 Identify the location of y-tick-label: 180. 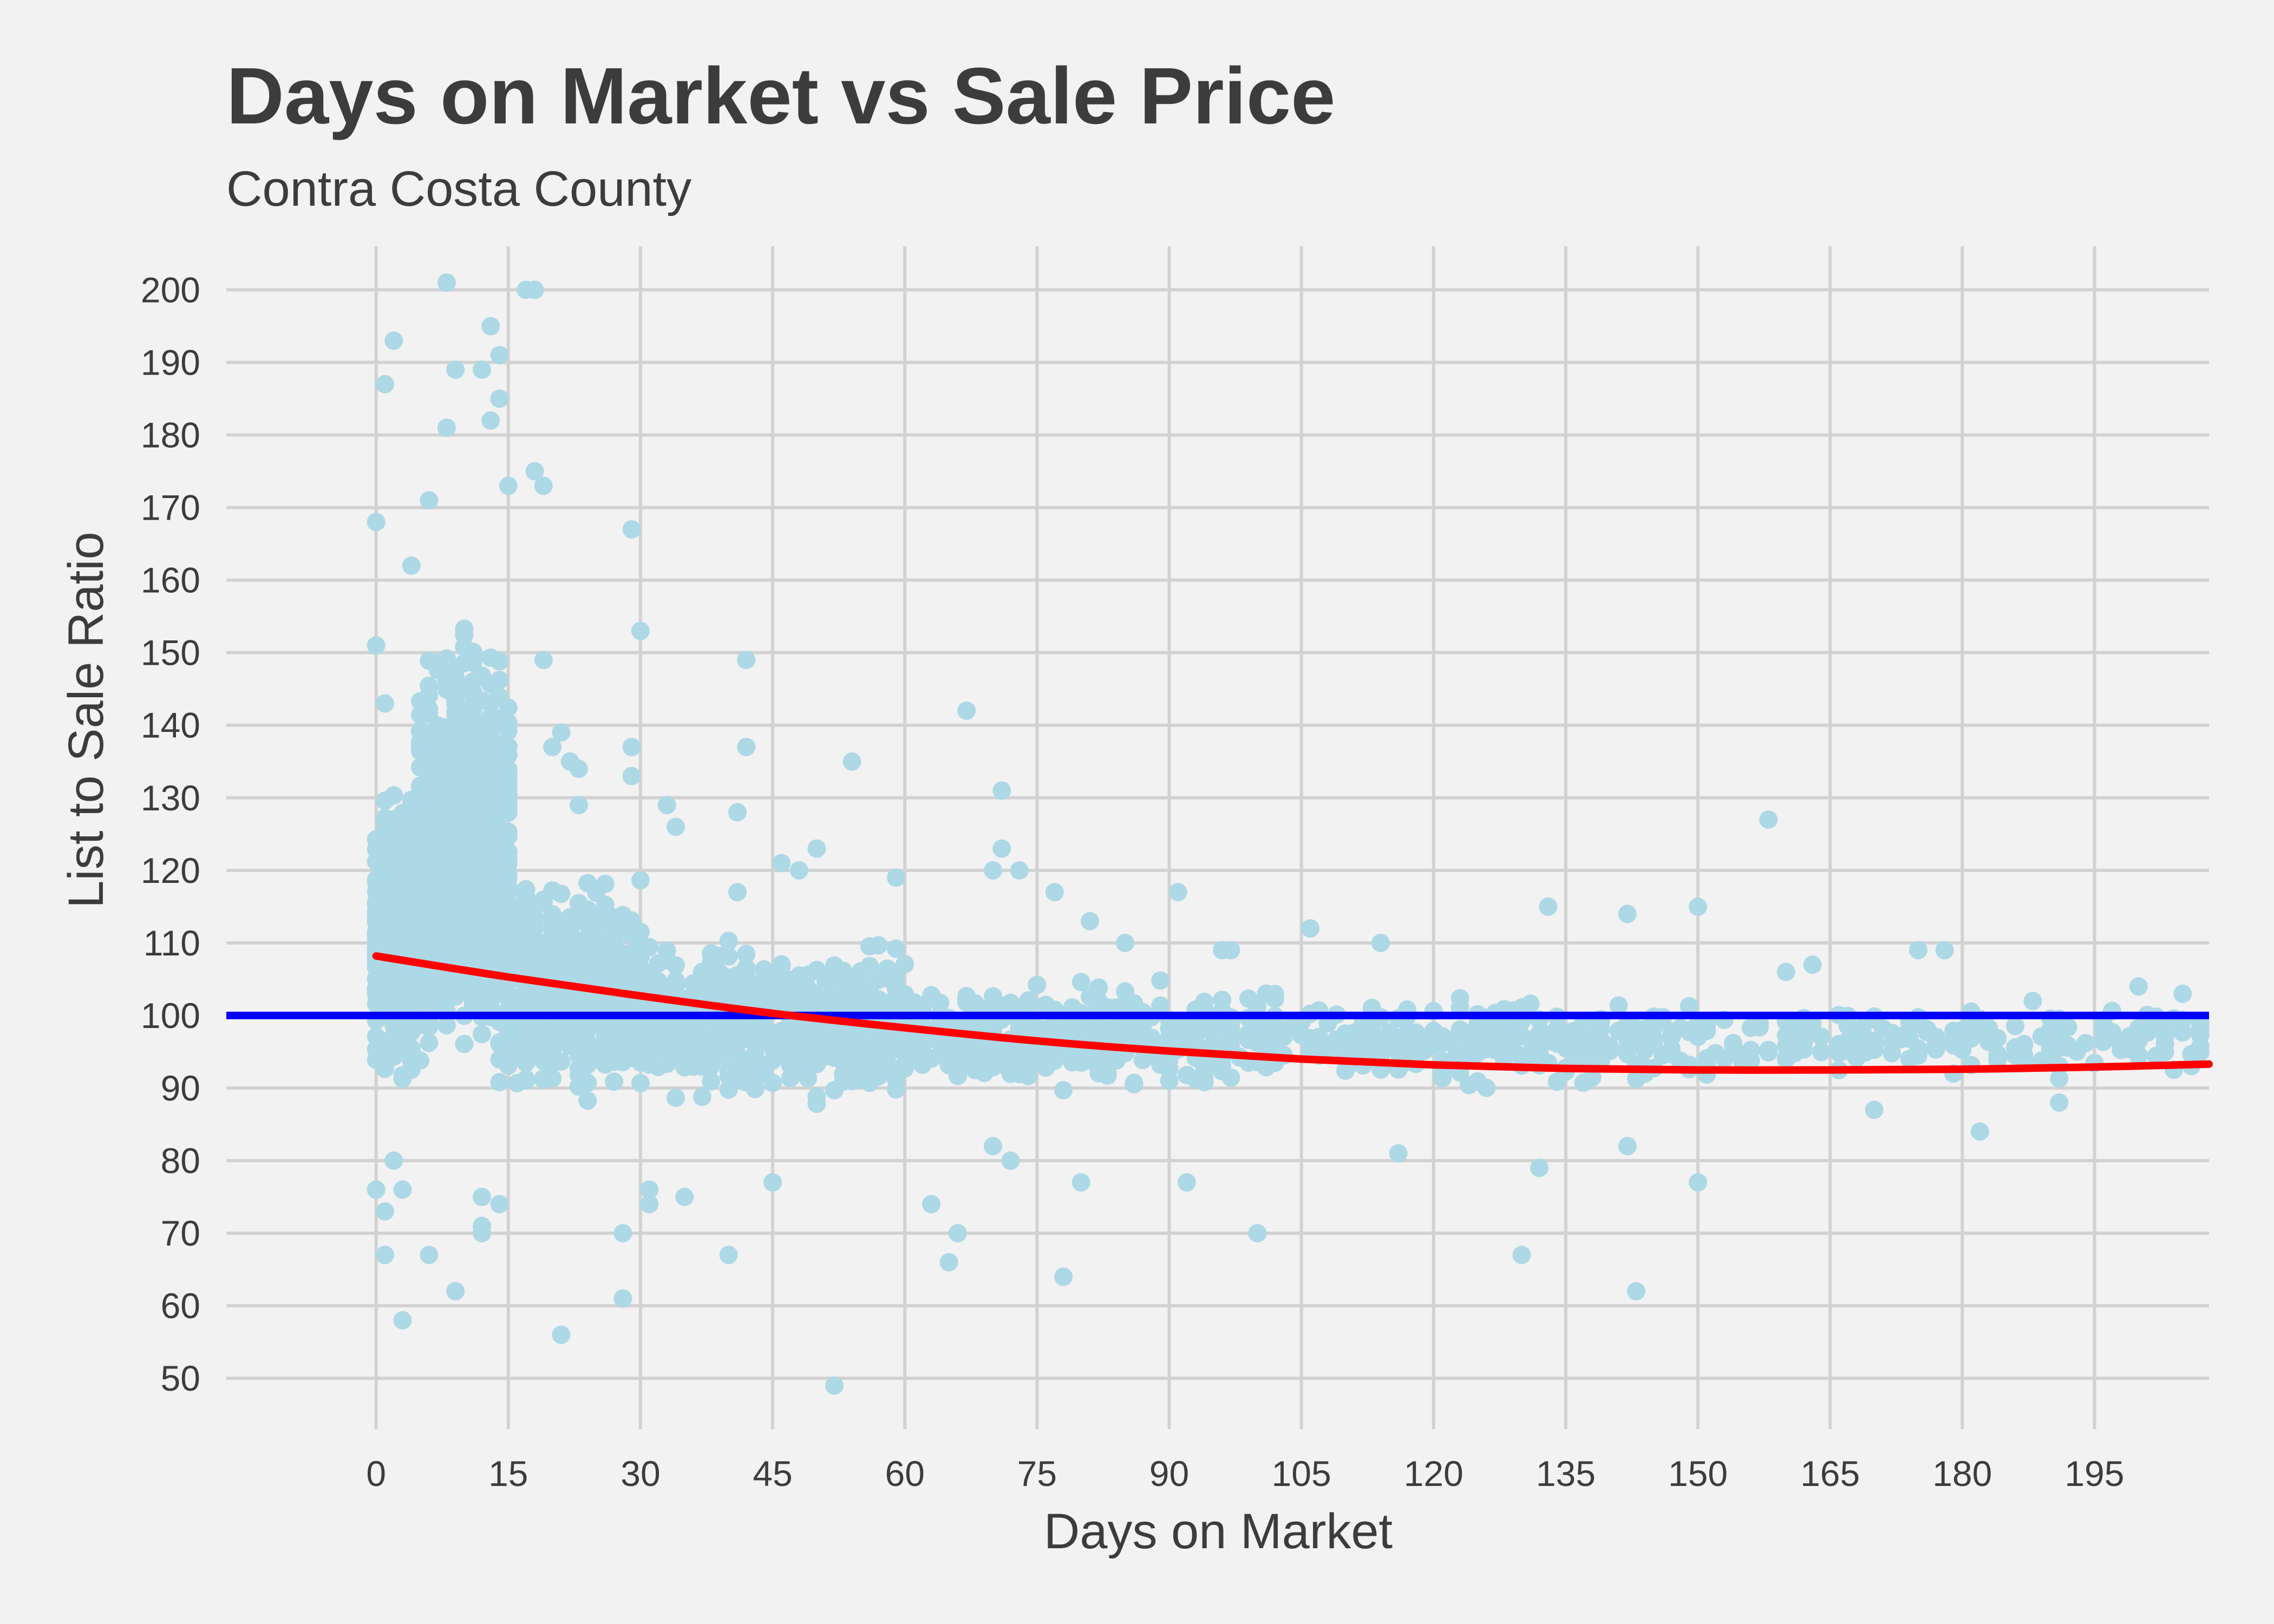
(171, 435).